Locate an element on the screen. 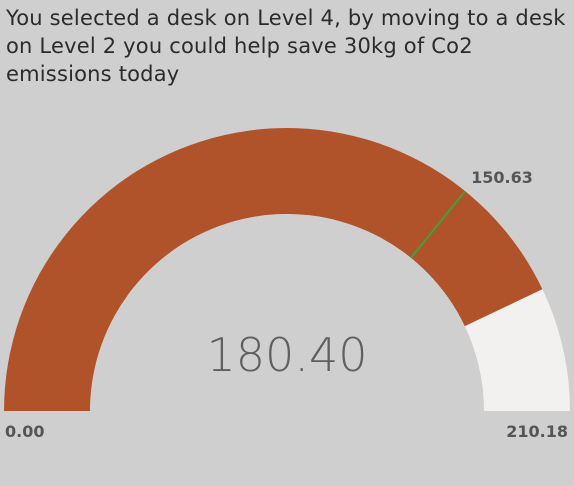 The height and width of the screenshot is (486, 574). gauge-value: 180.40 is located at coordinates (287, 355).